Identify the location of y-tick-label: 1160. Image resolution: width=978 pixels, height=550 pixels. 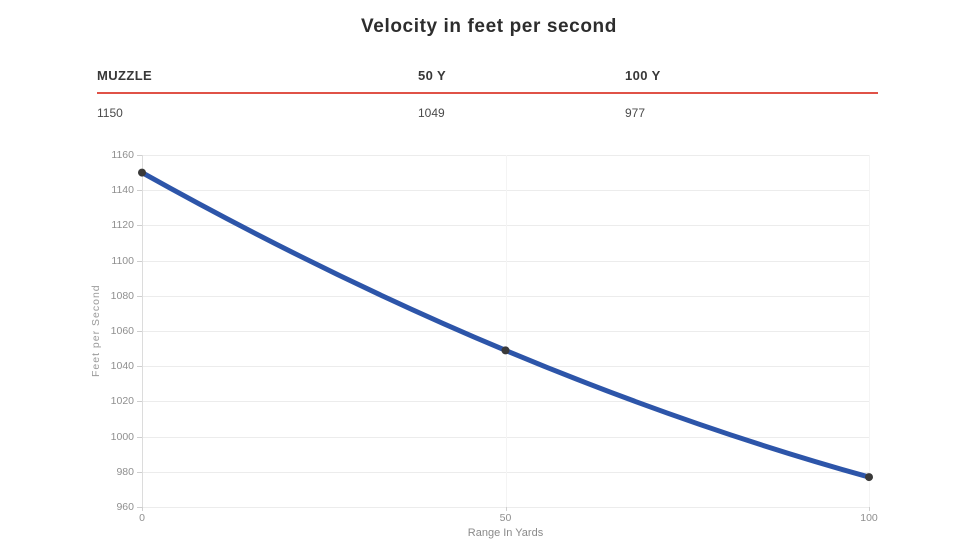
(122, 155).